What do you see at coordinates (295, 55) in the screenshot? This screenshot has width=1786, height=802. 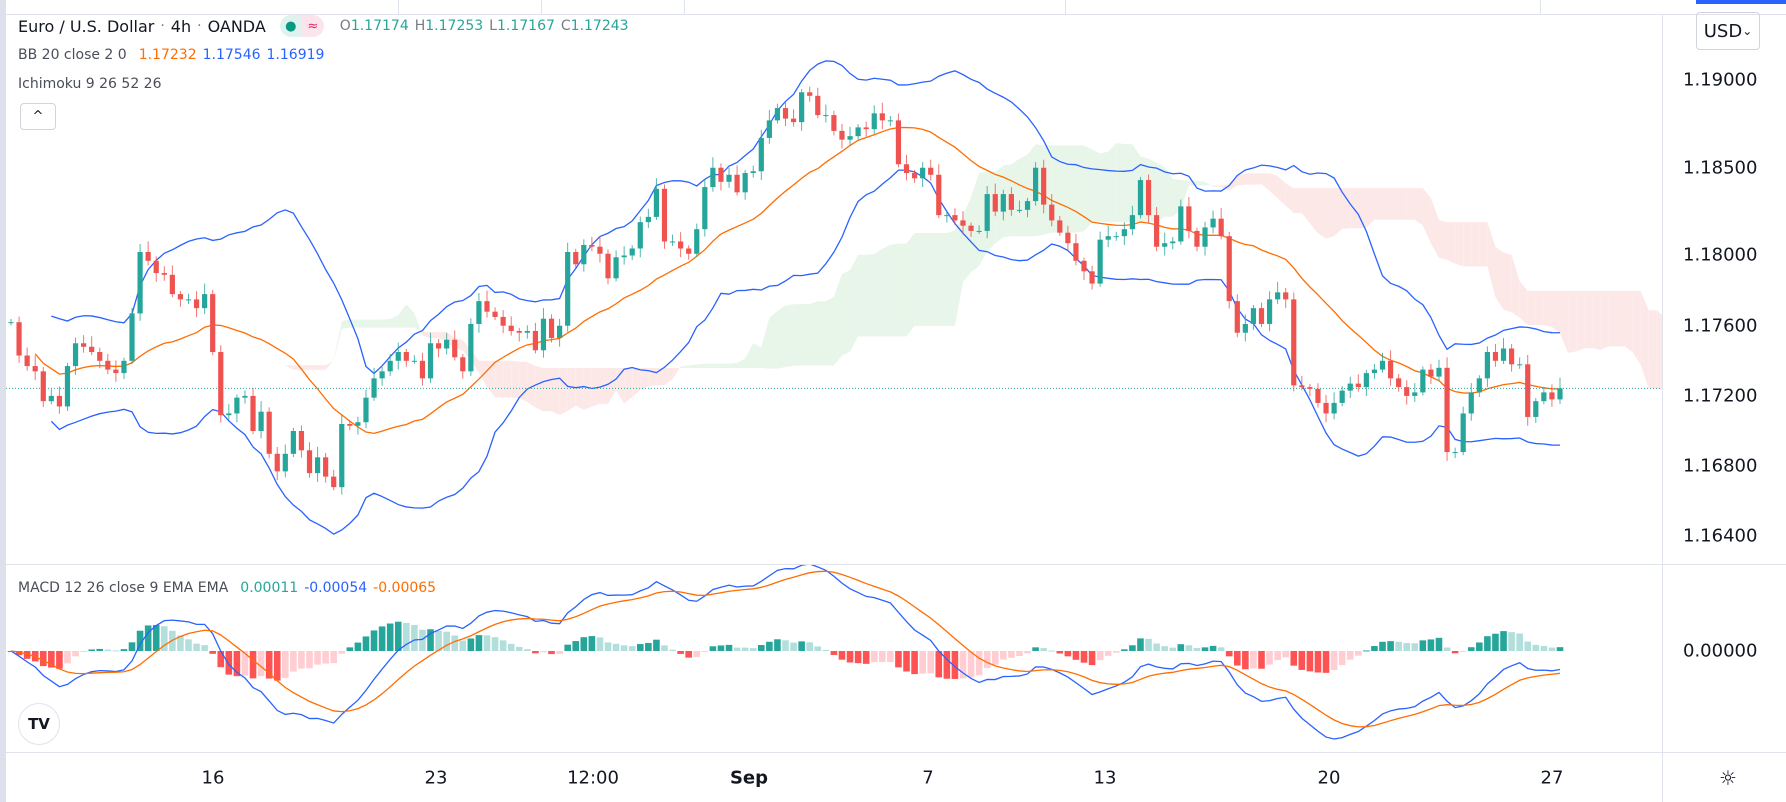 I see `bb-lower-value: 1.16919` at bounding box center [295, 55].